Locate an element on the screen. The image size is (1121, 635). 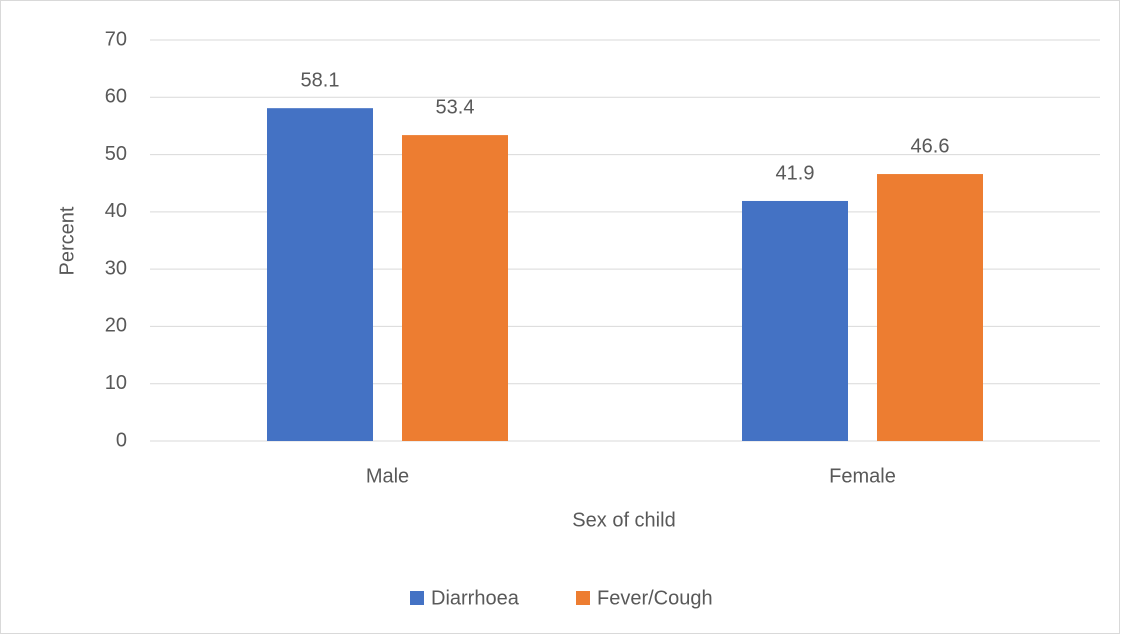
y-tick-label: 50 is located at coordinates (116, 154).